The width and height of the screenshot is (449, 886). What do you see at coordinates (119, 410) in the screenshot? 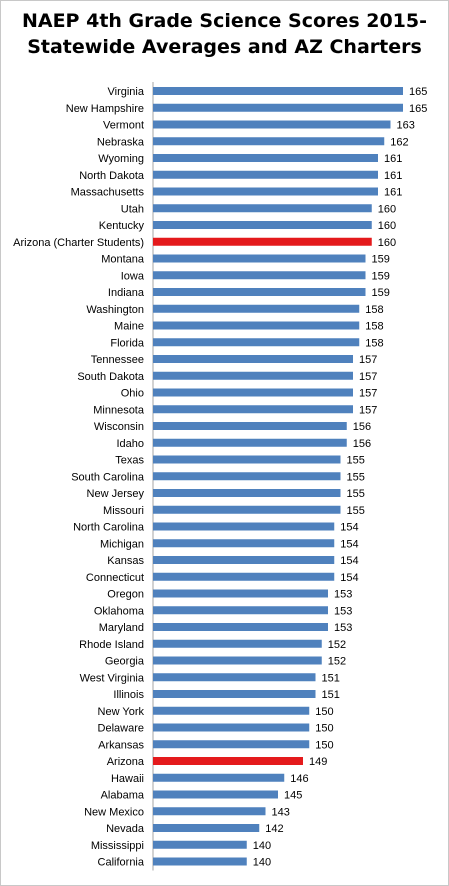
I see `category-label-minnesota: Minnesota` at bounding box center [119, 410].